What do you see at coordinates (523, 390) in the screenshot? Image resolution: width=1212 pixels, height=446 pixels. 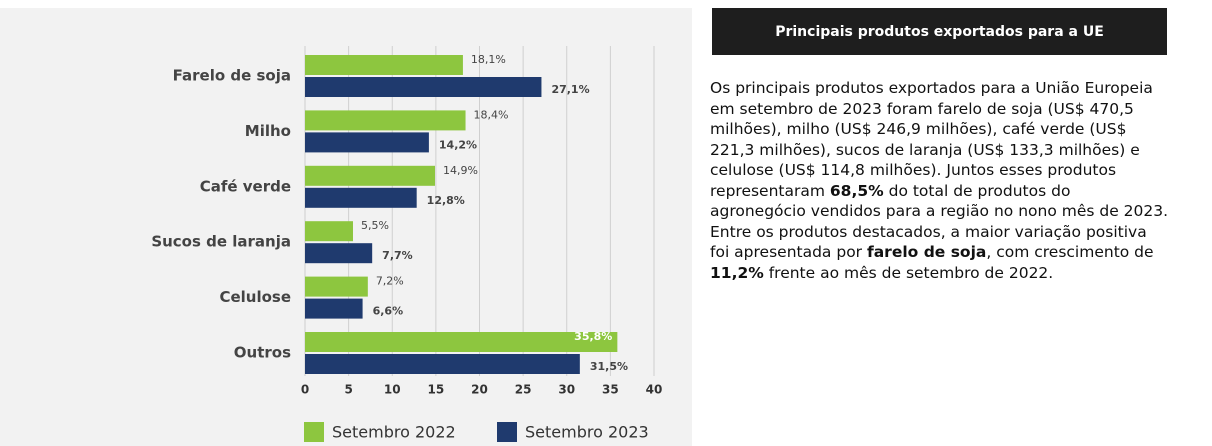 I see `x-tick-label: 25` at bounding box center [523, 390].